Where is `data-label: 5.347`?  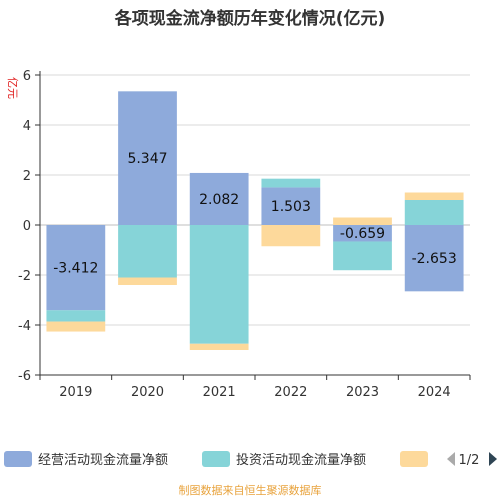 data-label: 5.347 is located at coordinates (147, 159).